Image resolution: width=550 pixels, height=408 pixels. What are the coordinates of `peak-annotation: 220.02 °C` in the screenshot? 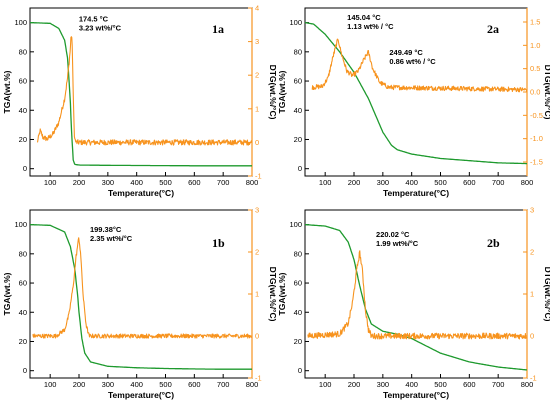 It's located at (393, 234).